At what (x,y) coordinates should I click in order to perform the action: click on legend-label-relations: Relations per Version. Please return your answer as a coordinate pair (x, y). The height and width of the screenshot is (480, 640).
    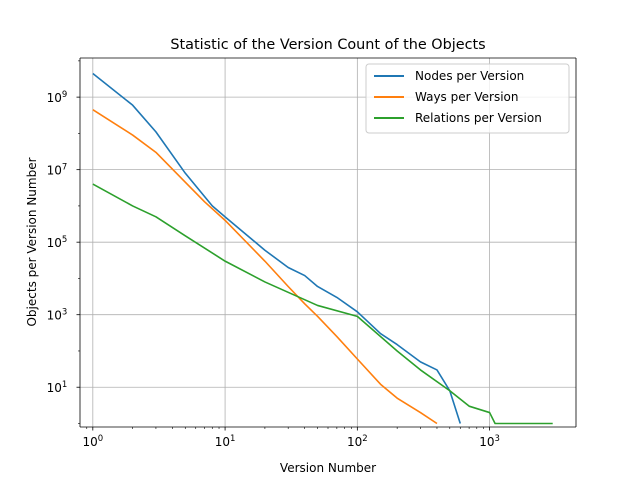
    Looking at the image, I should click on (478, 118).